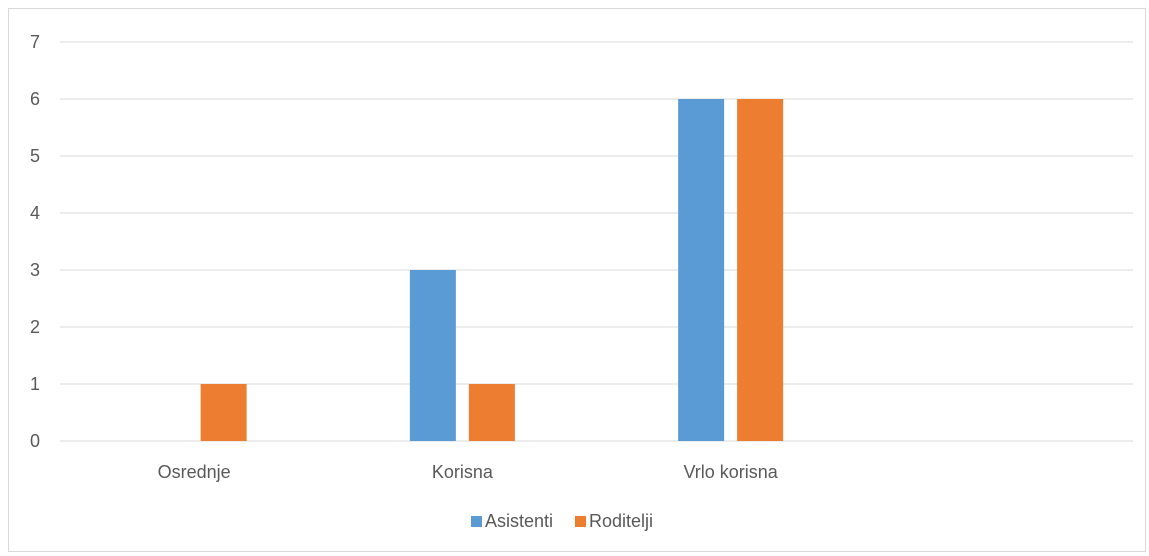 The image size is (1149, 556). I want to click on y-tick-label: 5, so click(35, 156).